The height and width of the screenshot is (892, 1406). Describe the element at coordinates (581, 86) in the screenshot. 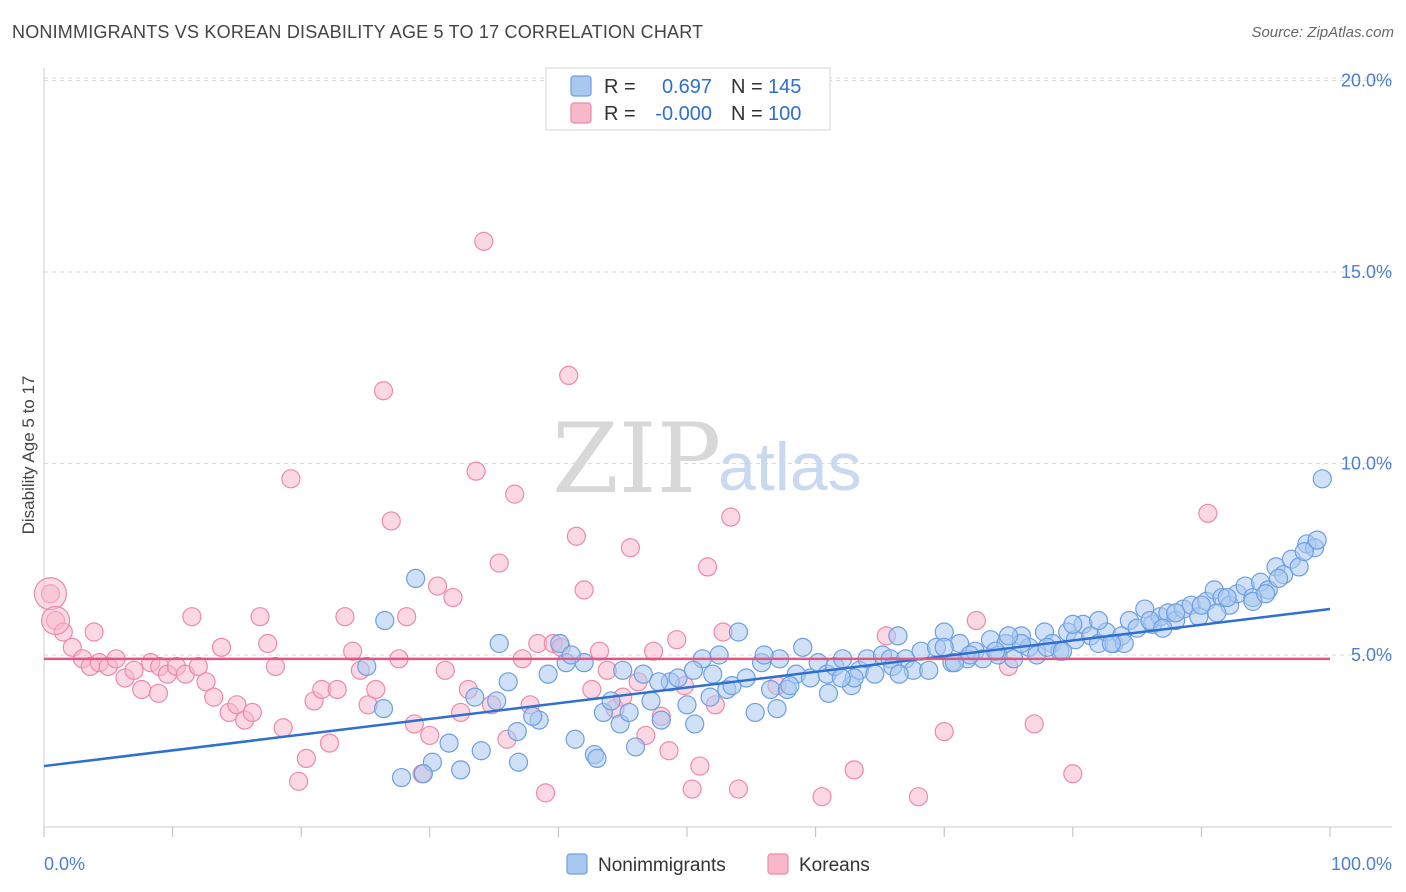

I see `stats-legend-swatch-nonimmigrants` at that location.